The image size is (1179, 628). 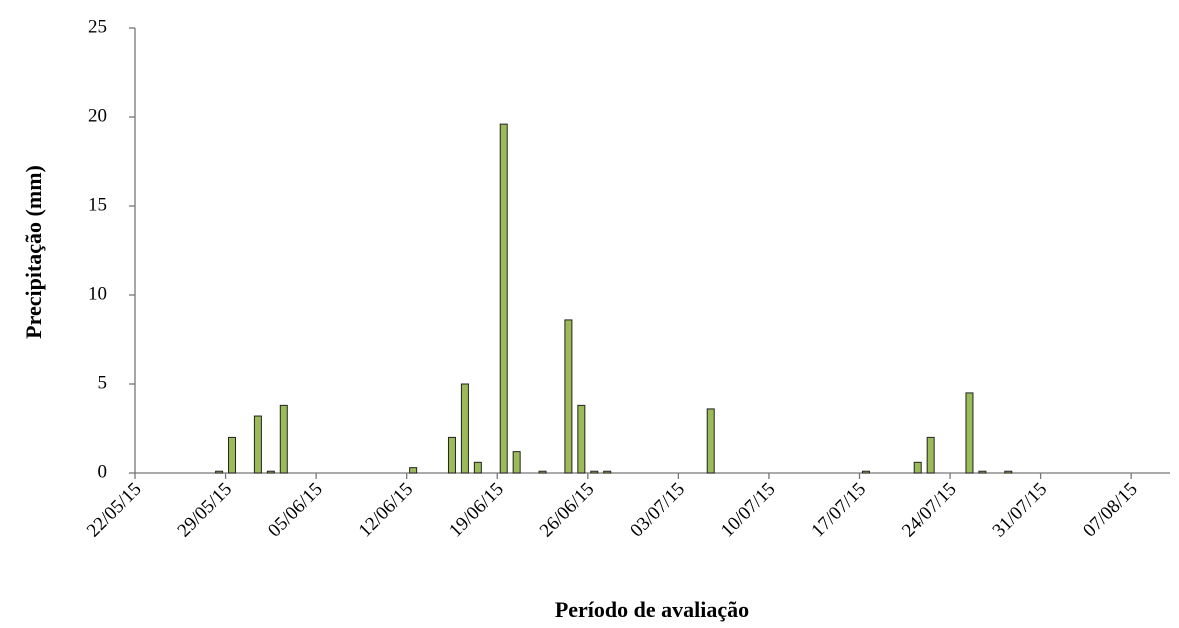 What do you see at coordinates (1110, 510) in the screenshot?
I see `x-tick-label: 07/08/15` at bounding box center [1110, 510].